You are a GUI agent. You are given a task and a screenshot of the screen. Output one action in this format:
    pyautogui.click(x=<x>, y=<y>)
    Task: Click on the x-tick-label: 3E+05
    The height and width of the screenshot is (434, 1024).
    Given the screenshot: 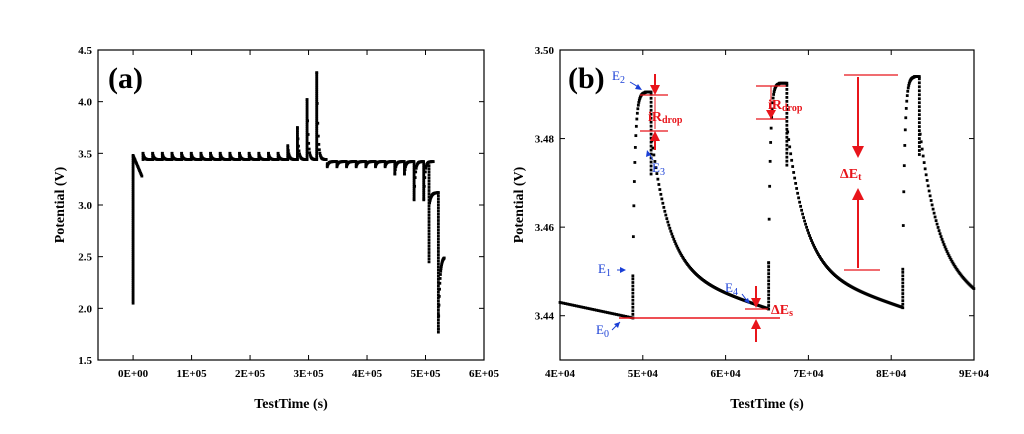 What is the action you would take?
    pyautogui.click(x=308, y=374)
    